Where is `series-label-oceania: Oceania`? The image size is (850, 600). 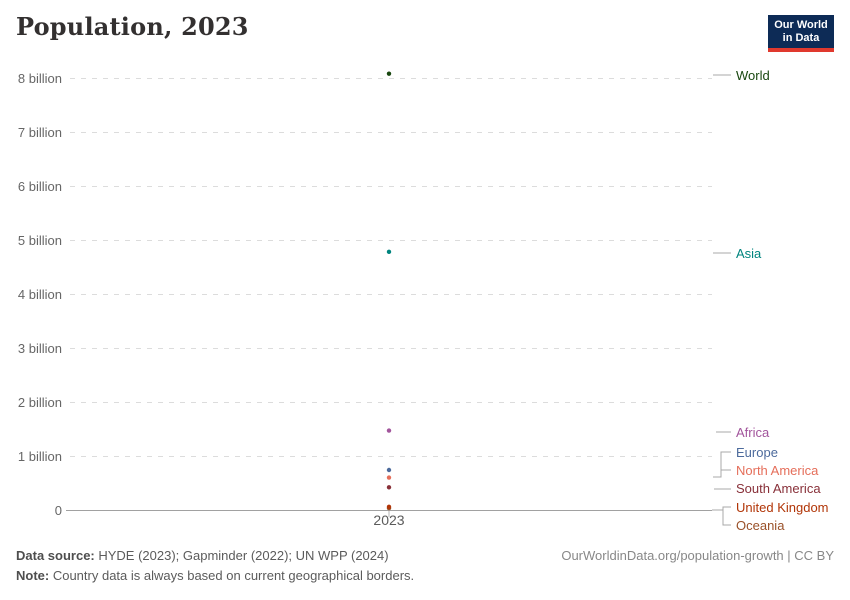 series-label-oceania: Oceania is located at coordinates (760, 525).